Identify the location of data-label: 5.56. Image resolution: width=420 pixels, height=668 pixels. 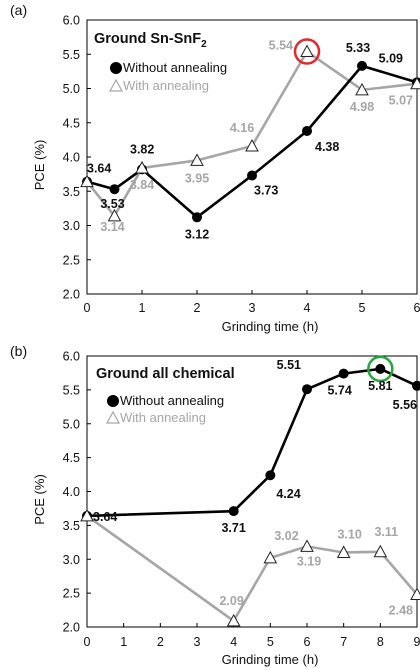
(405, 405).